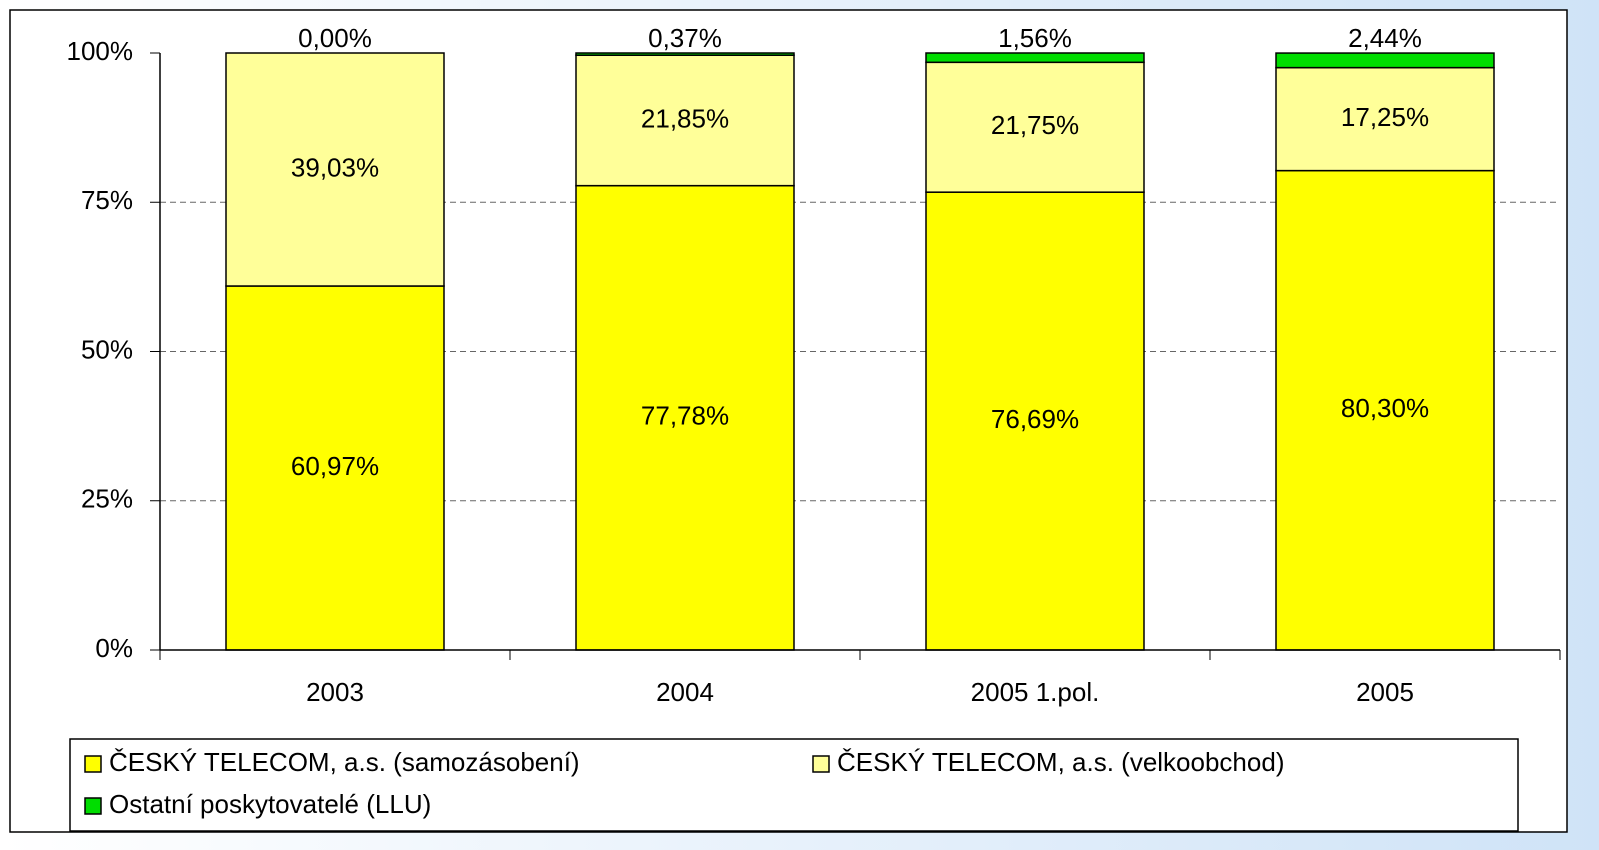 This screenshot has height=850, width=1599. I want to click on data-label: 39,03%, so click(335, 167).